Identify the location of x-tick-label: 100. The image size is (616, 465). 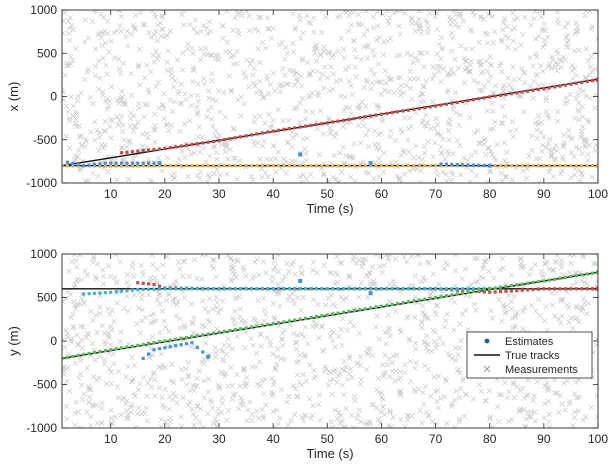
(598, 194).